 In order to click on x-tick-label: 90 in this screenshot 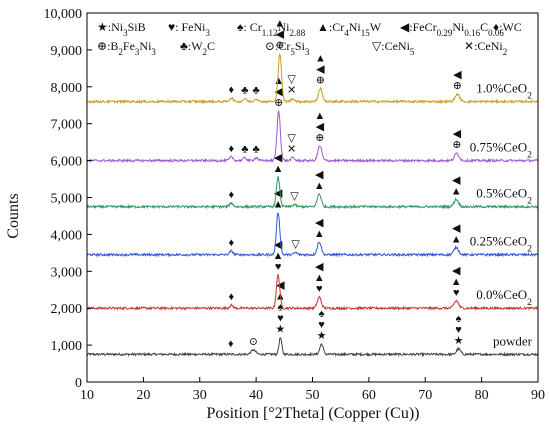, I will do `click(538, 395)`.